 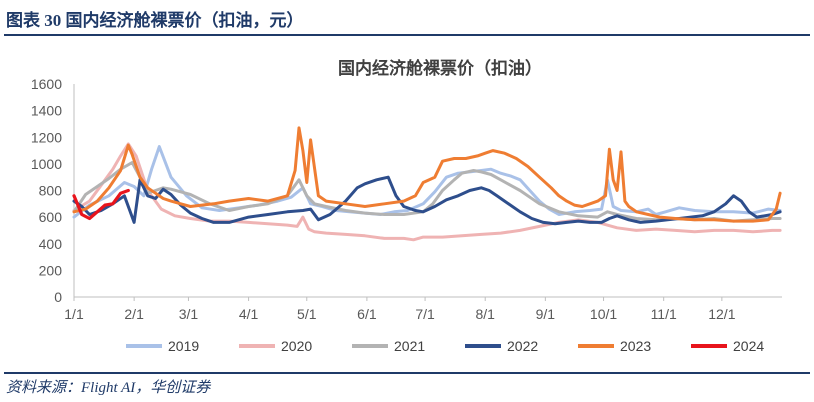 What do you see at coordinates (409, 346) in the screenshot?
I see `legend-label-2021: 2021` at bounding box center [409, 346].